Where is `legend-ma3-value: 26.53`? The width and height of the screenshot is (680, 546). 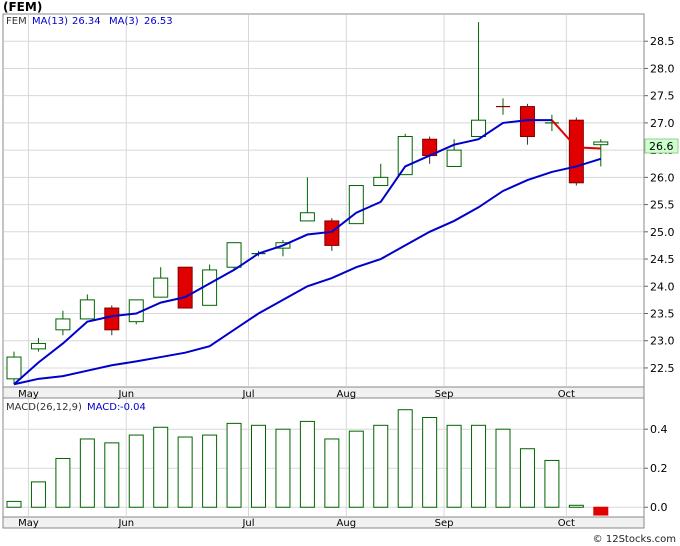 legend-ma3-value: 26.53 is located at coordinates (158, 21).